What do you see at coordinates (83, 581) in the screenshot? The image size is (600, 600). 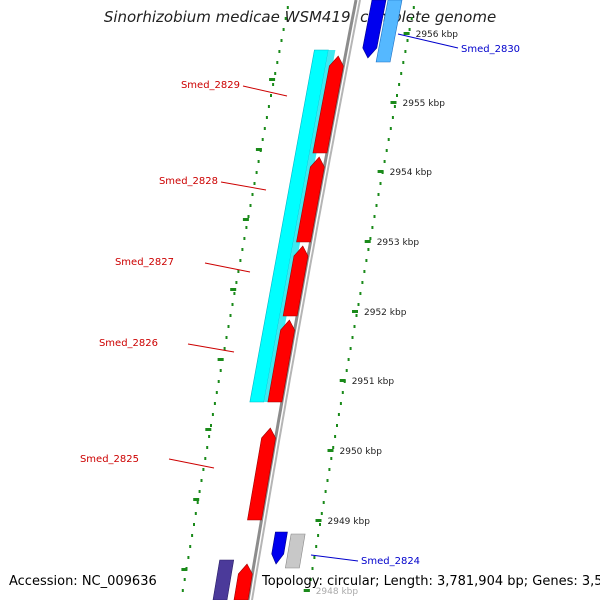 I see `accession-label: Accession: NC_009636` at bounding box center [83, 581].